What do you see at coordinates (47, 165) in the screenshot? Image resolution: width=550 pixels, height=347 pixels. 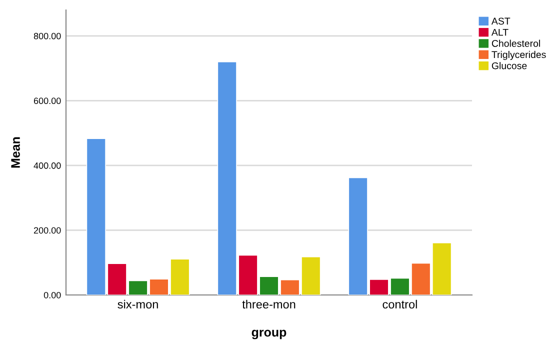 I see `y-tick-label: 400.00` at bounding box center [47, 165].